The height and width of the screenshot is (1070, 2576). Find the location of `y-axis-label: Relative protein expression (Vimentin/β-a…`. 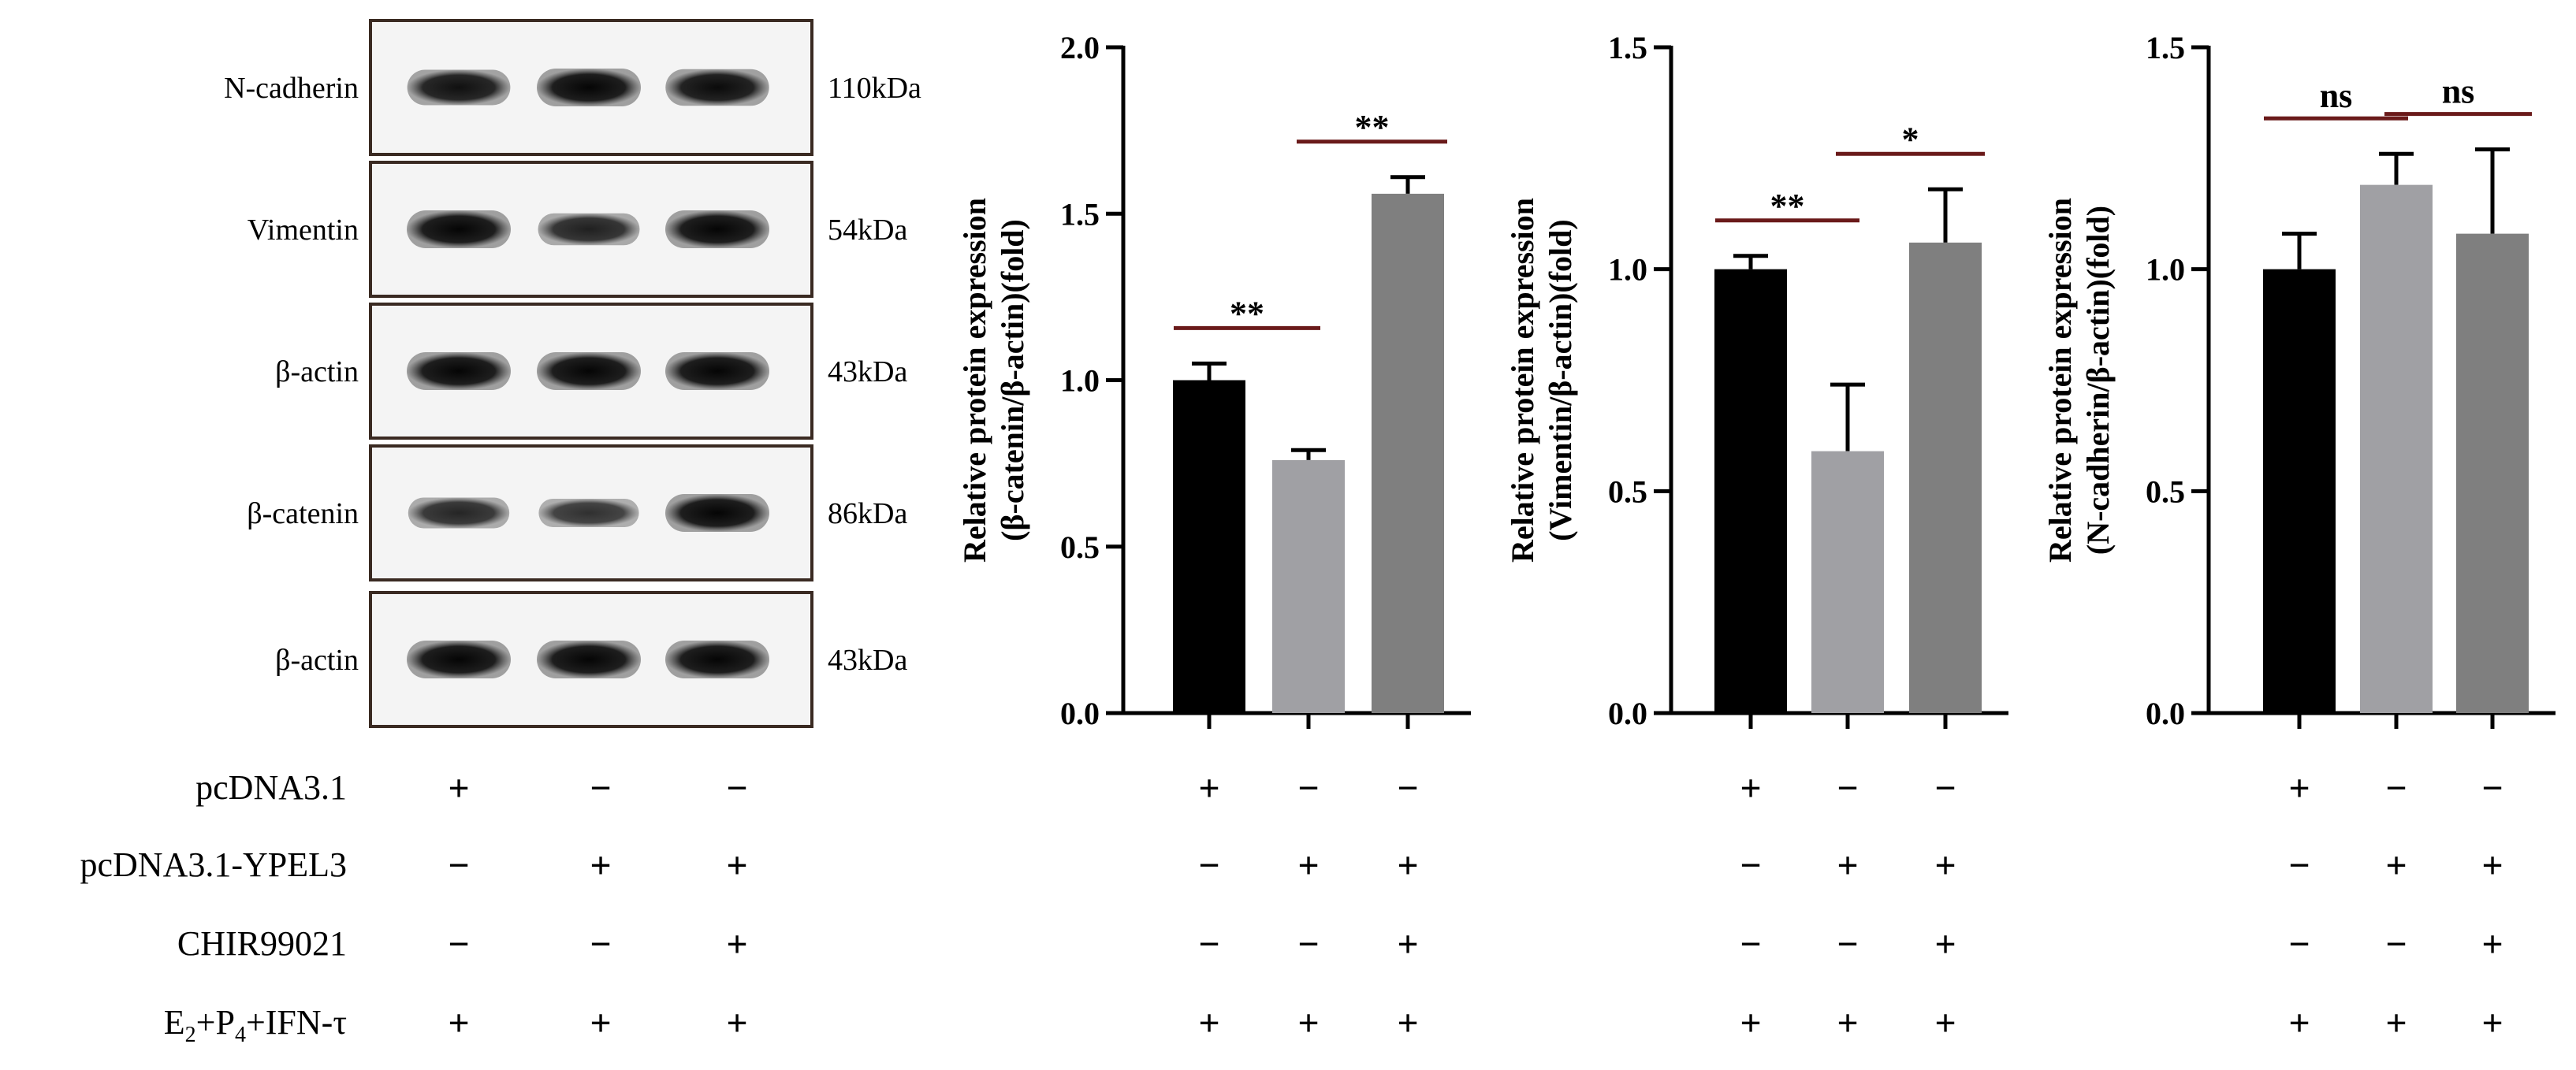

y-axis-label: Relative protein expression (Vimentin/β-a… is located at coordinates (1541, 380).